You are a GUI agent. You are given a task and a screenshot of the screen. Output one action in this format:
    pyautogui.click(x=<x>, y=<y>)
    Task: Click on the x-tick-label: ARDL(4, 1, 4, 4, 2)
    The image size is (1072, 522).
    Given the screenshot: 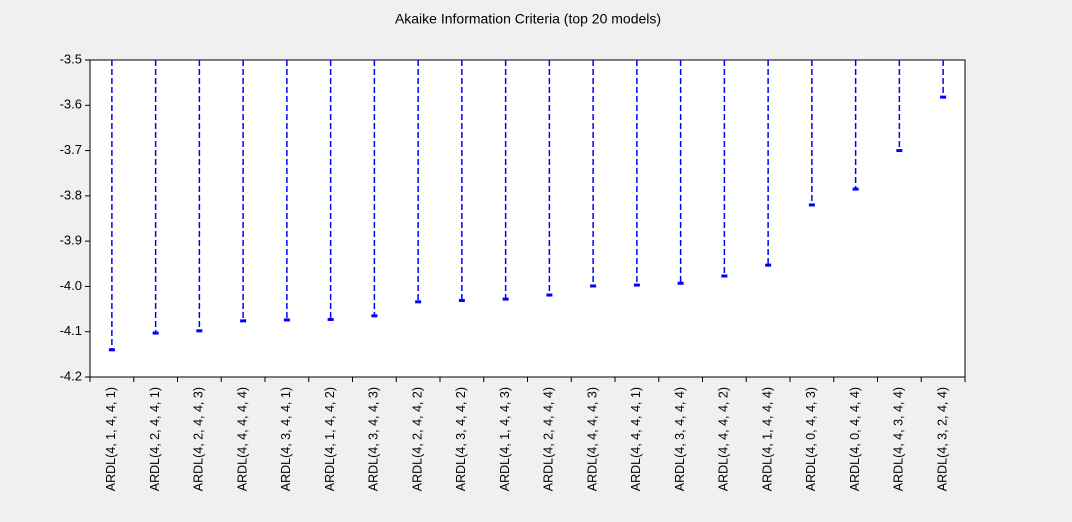 What is the action you would take?
    pyautogui.click(x=330, y=439)
    